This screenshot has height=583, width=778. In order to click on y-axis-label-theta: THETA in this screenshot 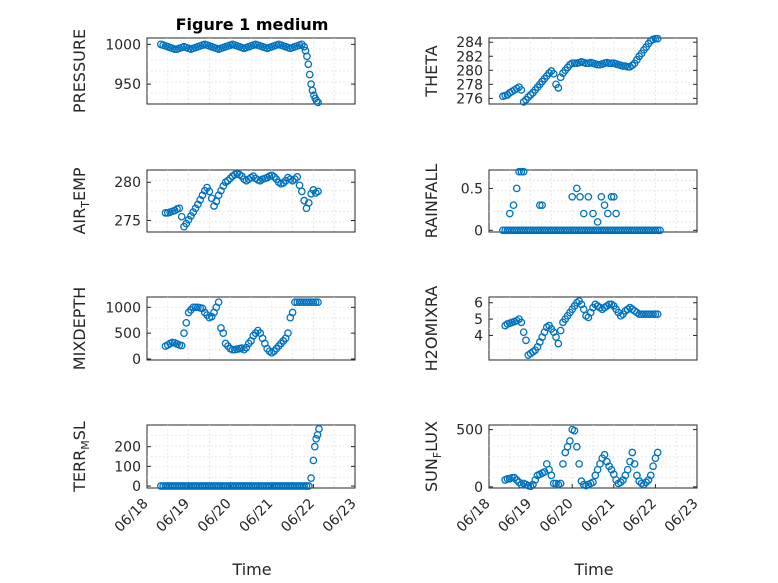, I will do `click(431, 71)`.